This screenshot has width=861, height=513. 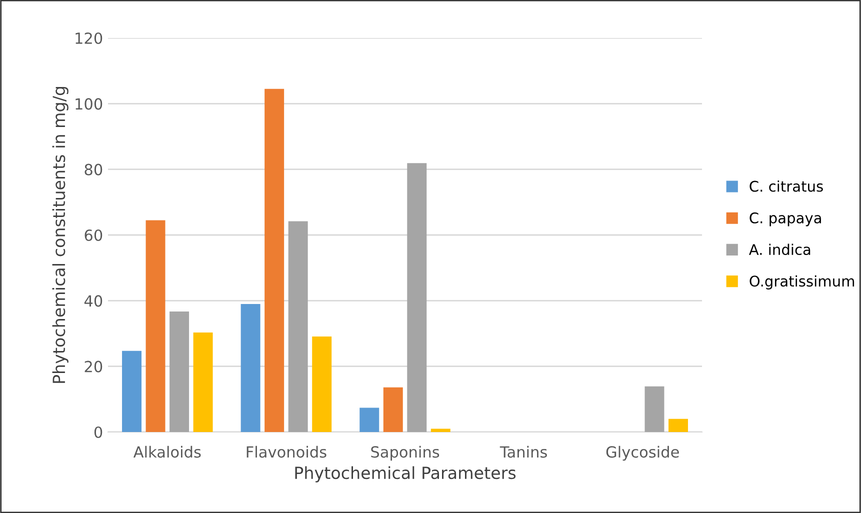 I want to click on y-tick-label: 40, so click(x=93, y=301).